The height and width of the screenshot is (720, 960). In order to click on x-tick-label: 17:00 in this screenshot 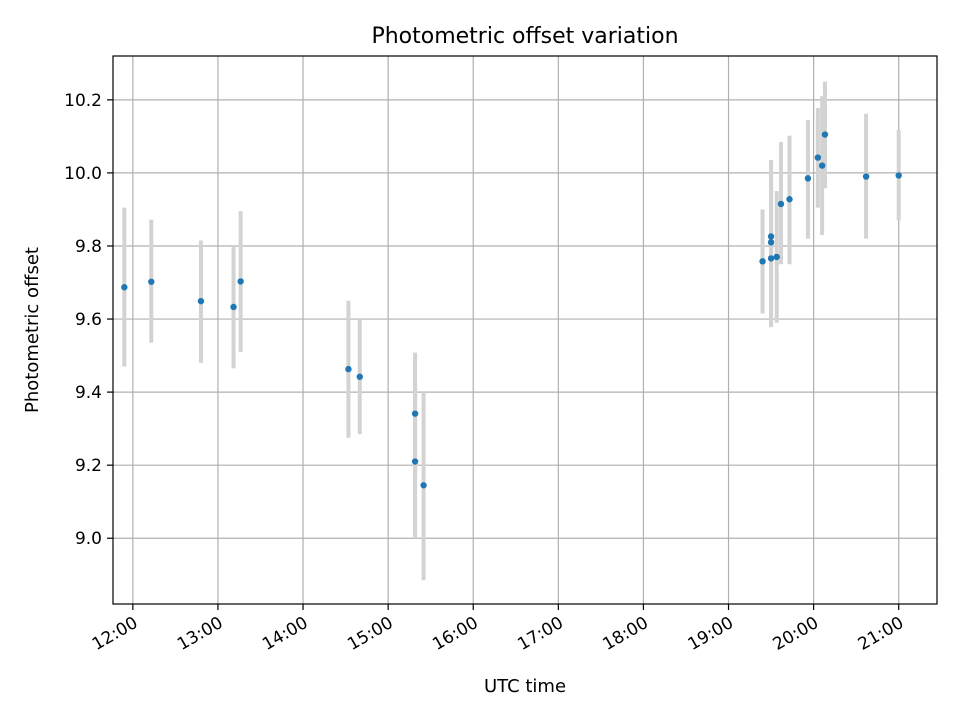, I will do `click(540, 634)`.